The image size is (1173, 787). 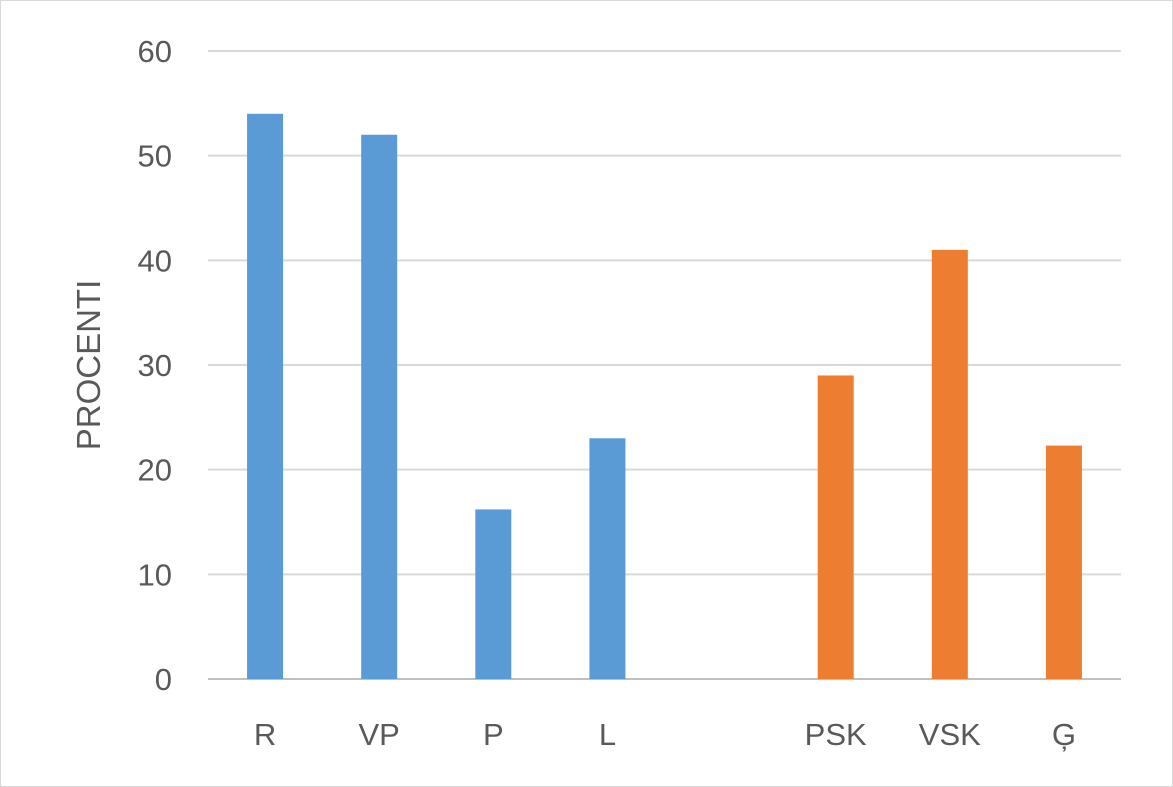 What do you see at coordinates (155, 470) in the screenshot?
I see `y-tick-label: 20` at bounding box center [155, 470].